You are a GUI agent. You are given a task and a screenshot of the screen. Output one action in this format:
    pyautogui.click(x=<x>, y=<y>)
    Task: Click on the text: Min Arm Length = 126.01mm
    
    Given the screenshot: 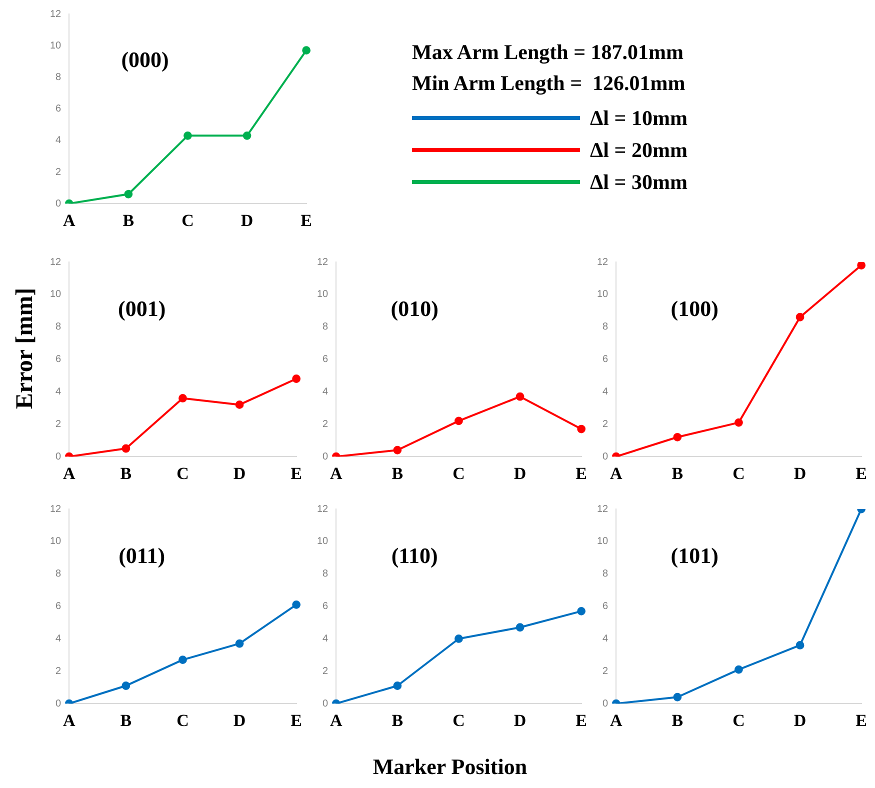 What is the action you would take?
    pyautogui.click(x=549, y=84)
    